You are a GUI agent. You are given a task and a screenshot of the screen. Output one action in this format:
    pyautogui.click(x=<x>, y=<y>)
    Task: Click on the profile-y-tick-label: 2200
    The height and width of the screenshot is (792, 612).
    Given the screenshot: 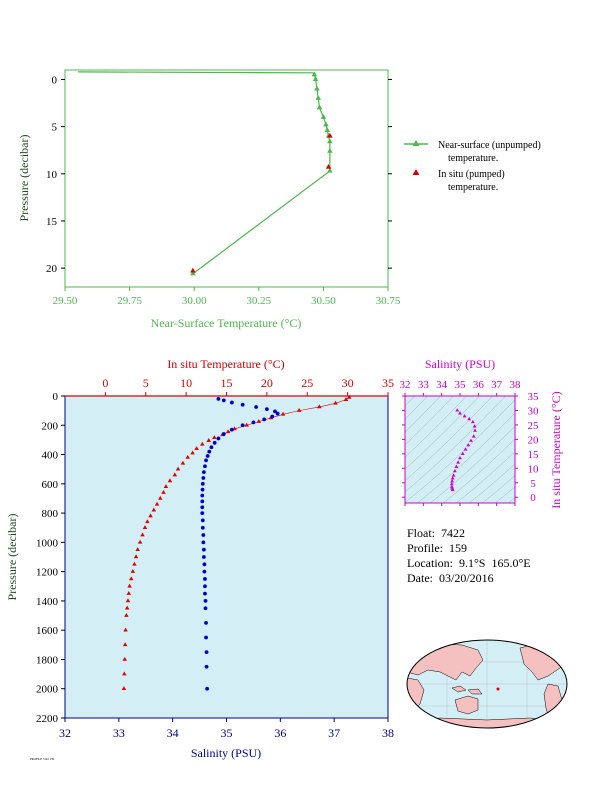 What is the action you would take?
    pyautogui.click(x=47, y=719)
    